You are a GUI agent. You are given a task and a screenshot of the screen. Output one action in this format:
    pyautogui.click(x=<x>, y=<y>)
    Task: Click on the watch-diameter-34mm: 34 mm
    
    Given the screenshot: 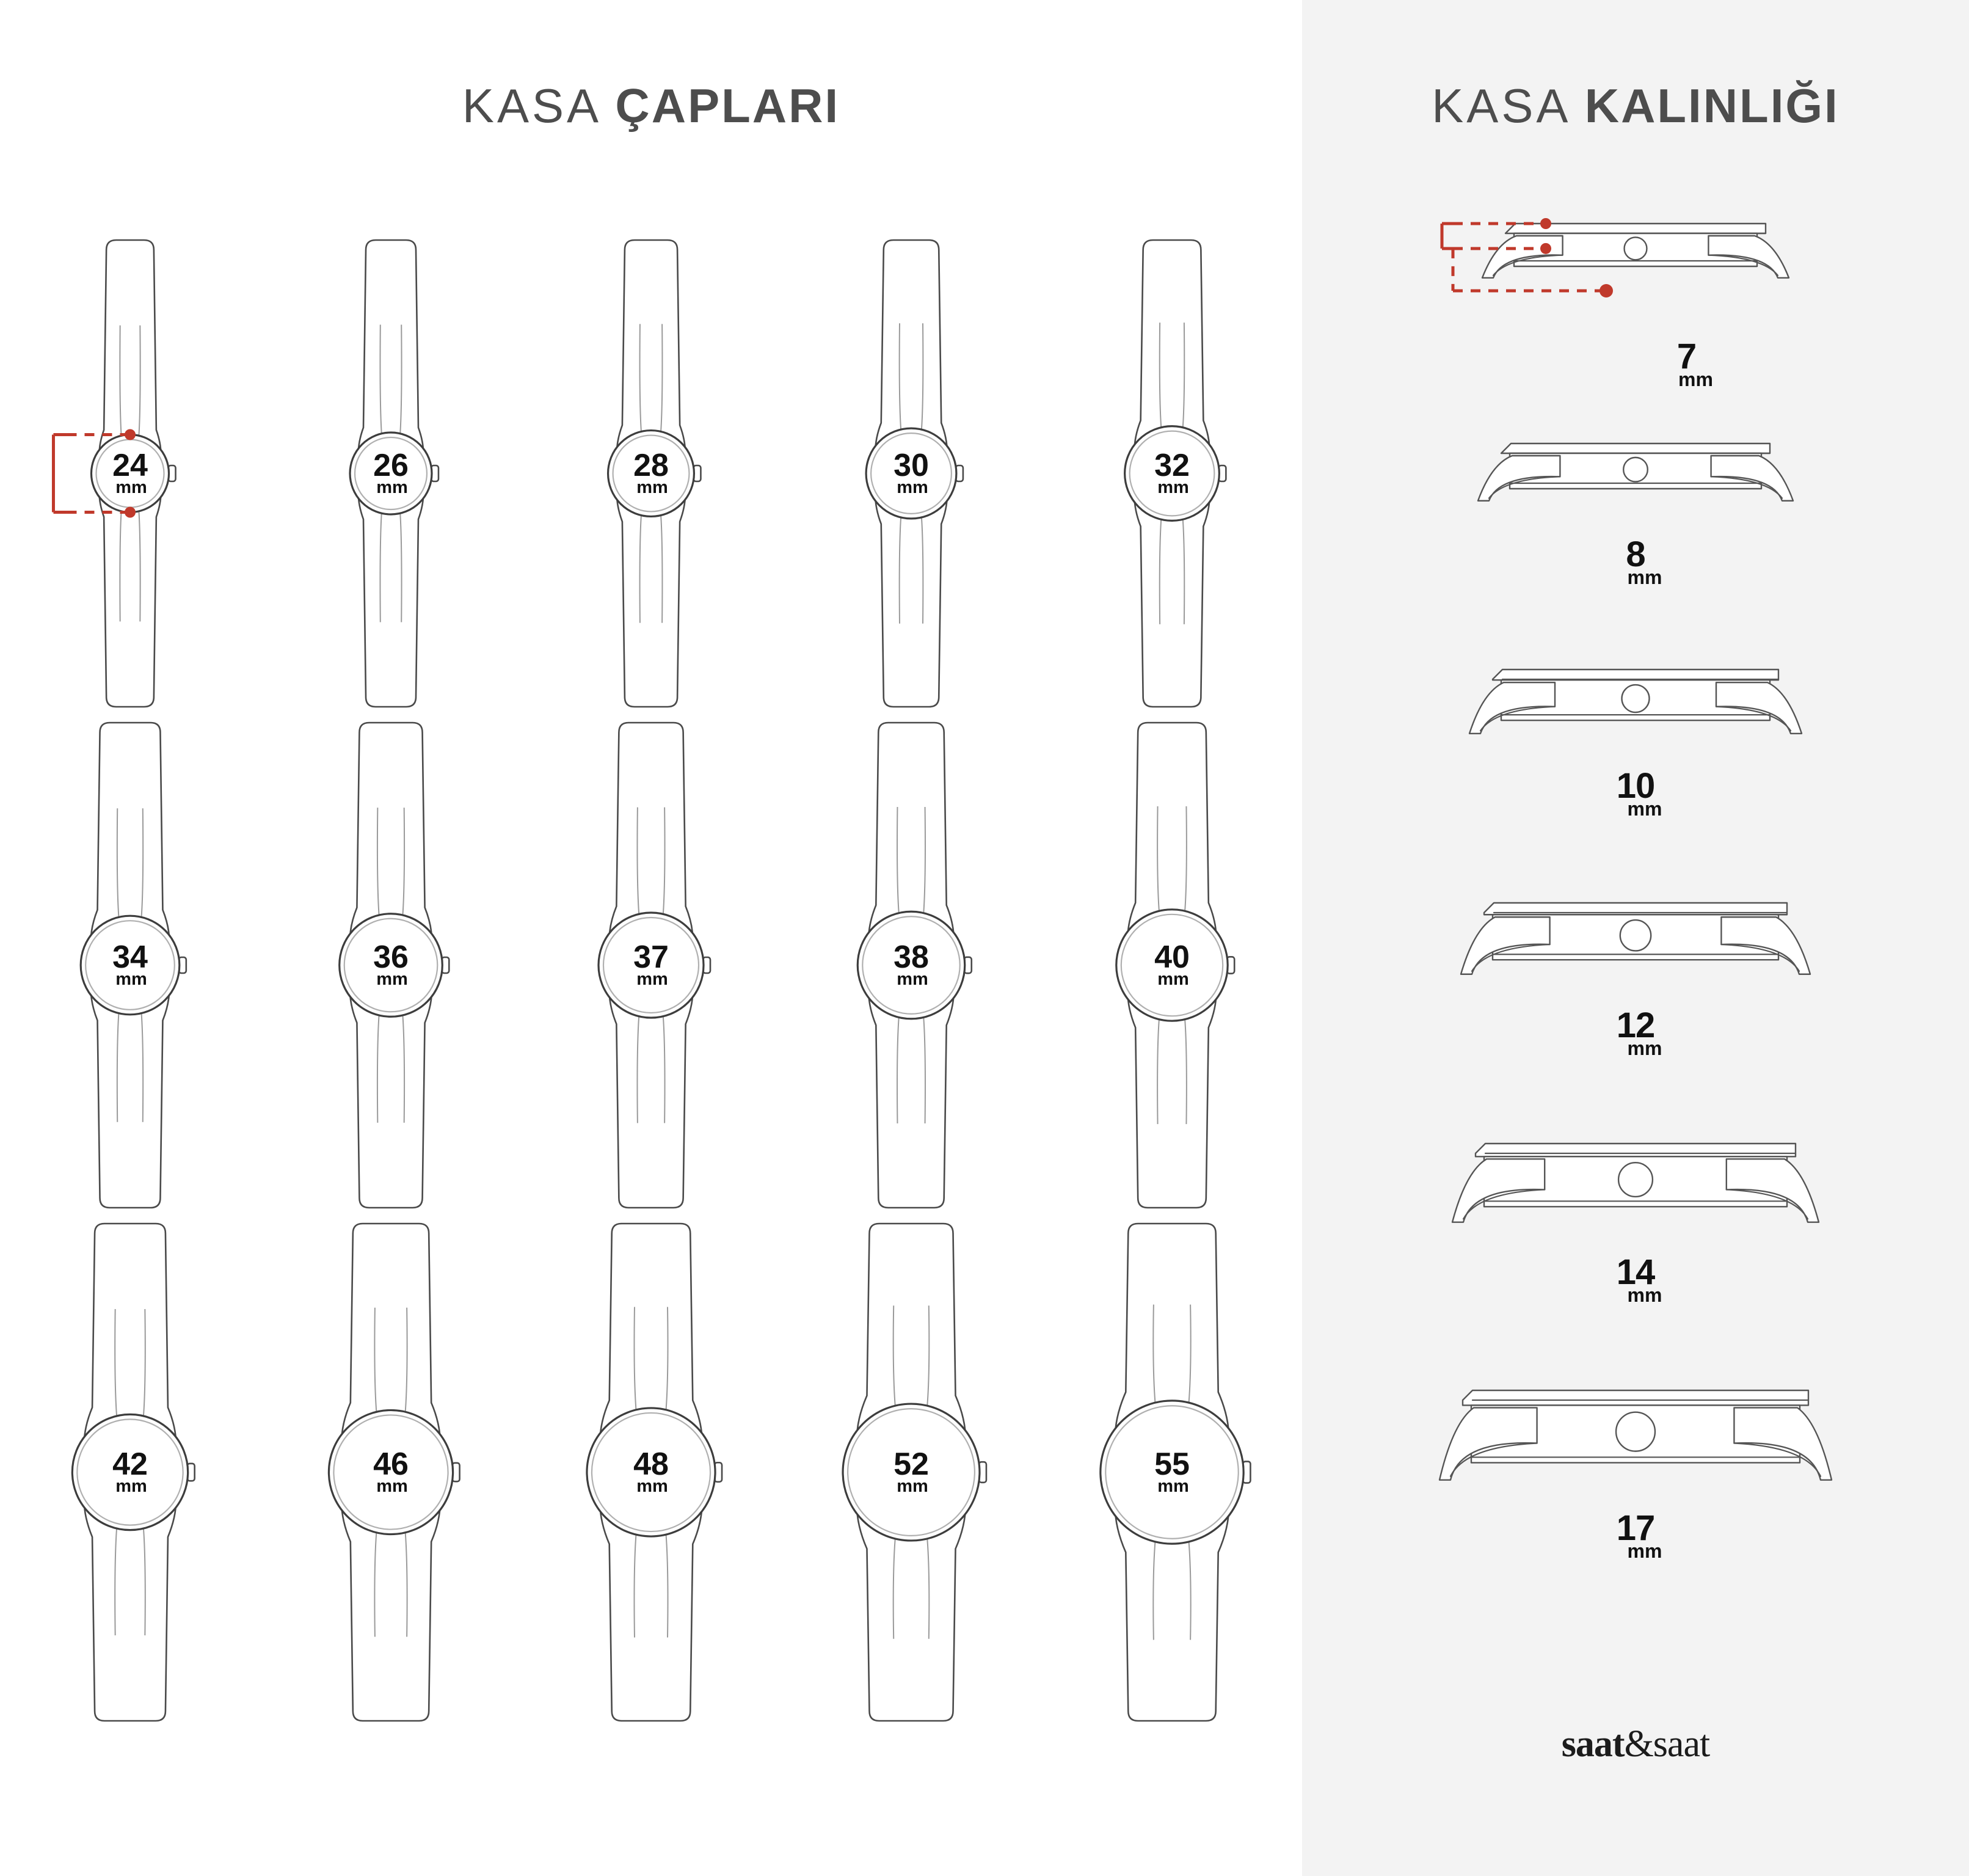 What is the action you would take?
    pyautogui.click(x=130, y=965)
    